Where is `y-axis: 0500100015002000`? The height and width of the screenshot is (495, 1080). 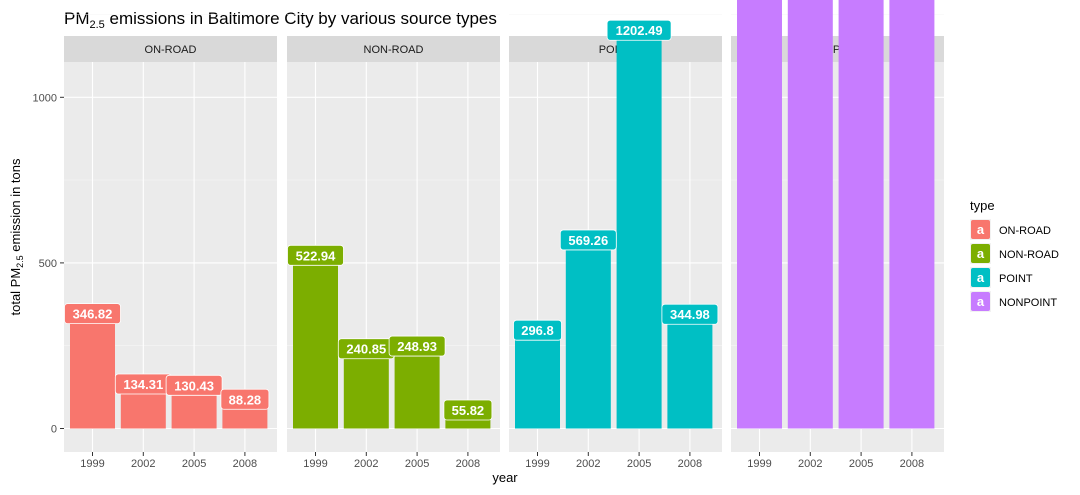
y-axis: 0500100015002000 is located at coordinates (48, 264).